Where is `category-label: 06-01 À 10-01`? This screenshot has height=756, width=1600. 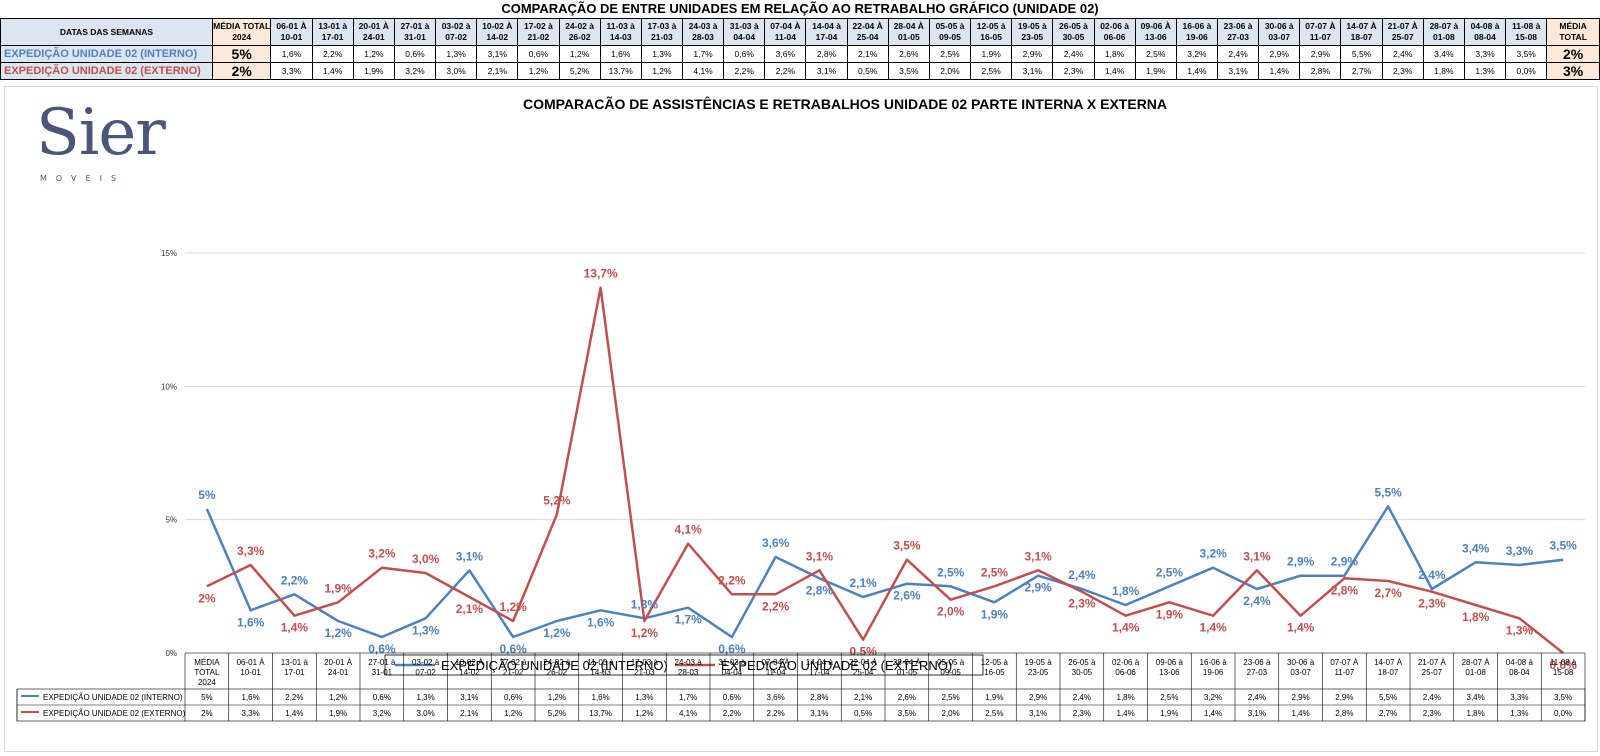 category-label: 06-01 À 10-01 is located at coordinates (251, 667).